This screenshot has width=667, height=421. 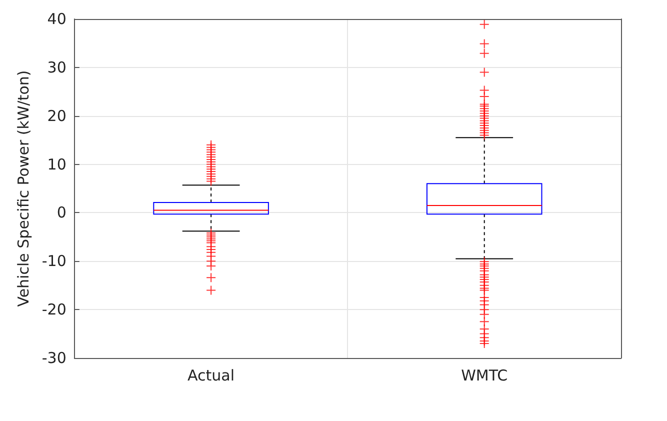 I want to click on y-tick-label: 30, so click(x=56, y=67).